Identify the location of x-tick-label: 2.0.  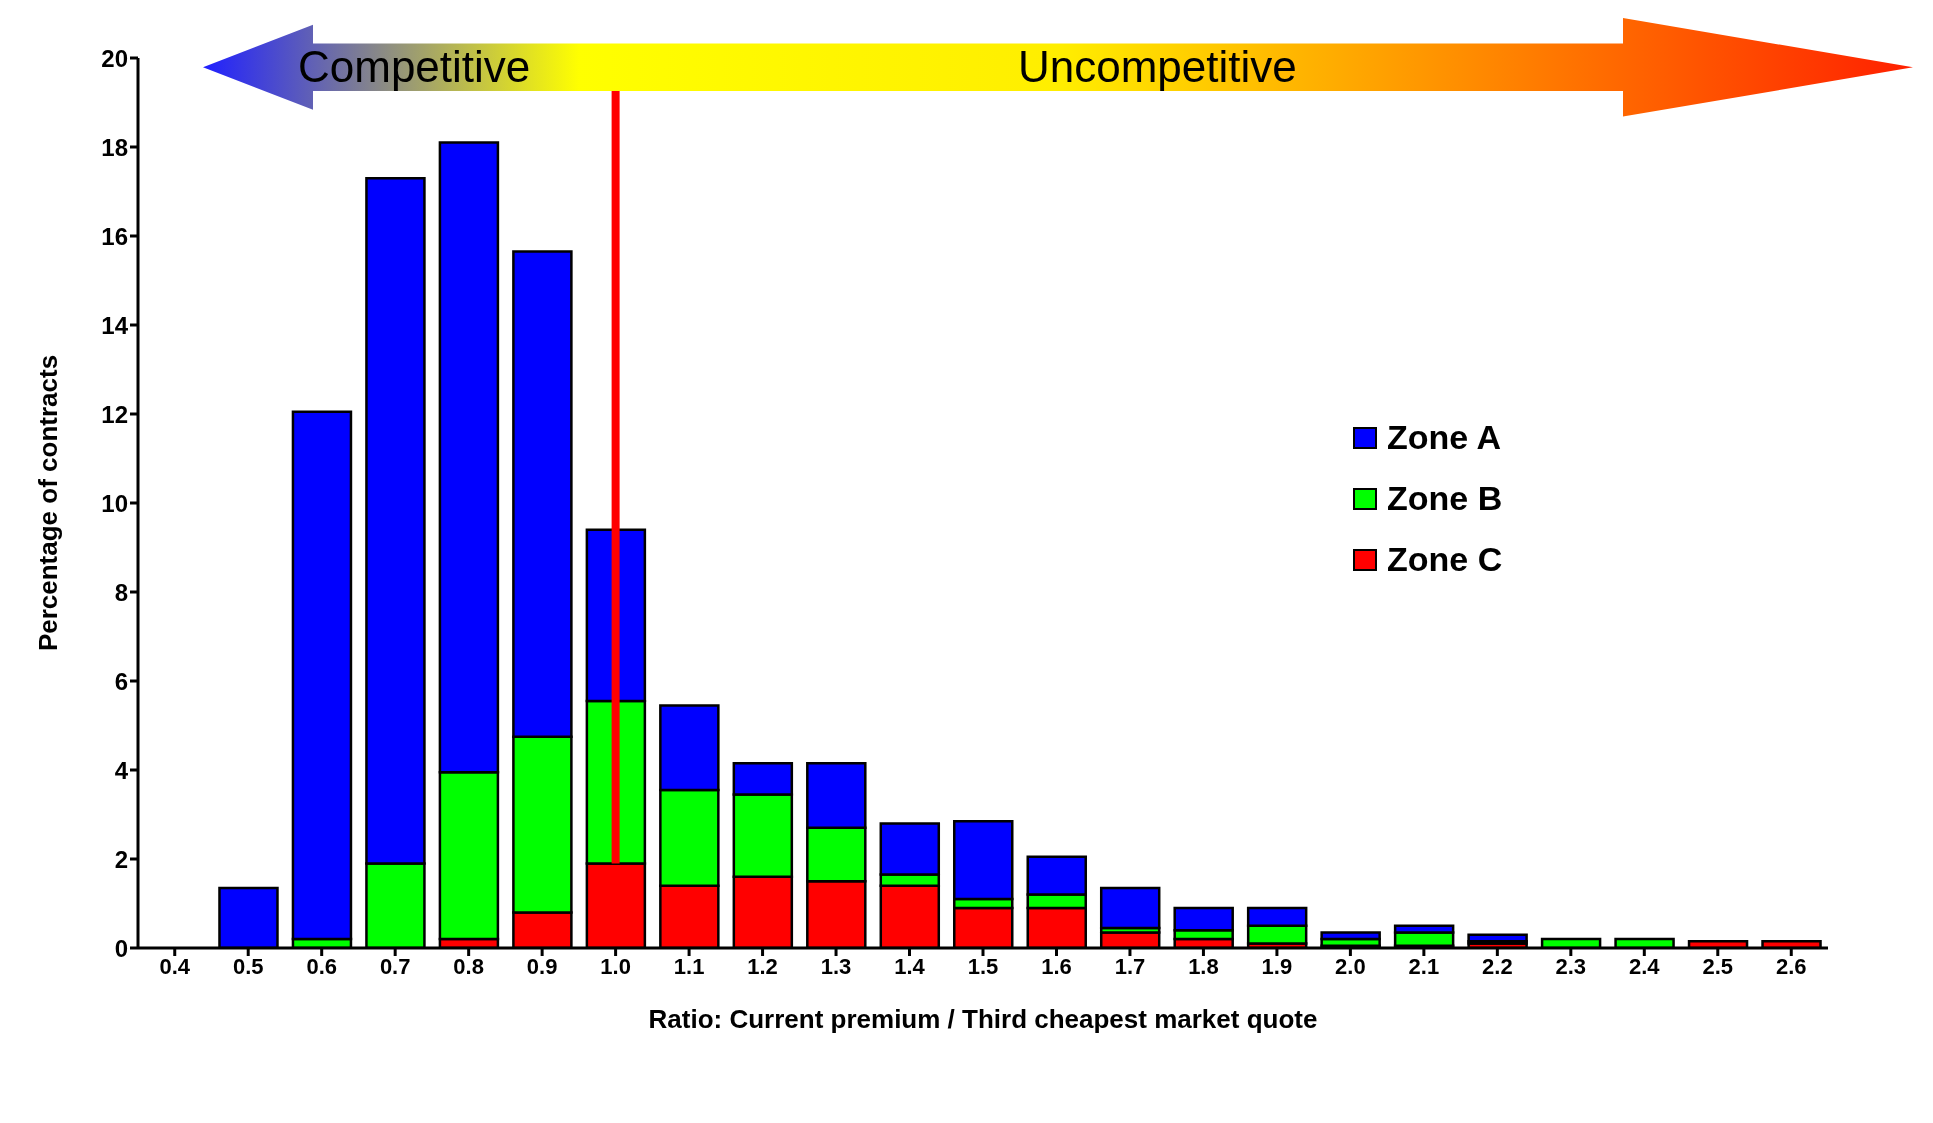
(1350, 966).